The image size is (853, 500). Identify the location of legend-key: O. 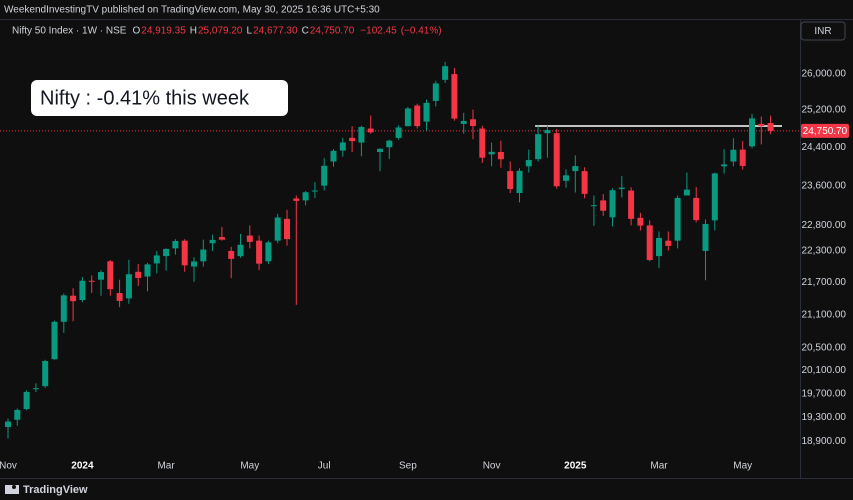
(136, 31).